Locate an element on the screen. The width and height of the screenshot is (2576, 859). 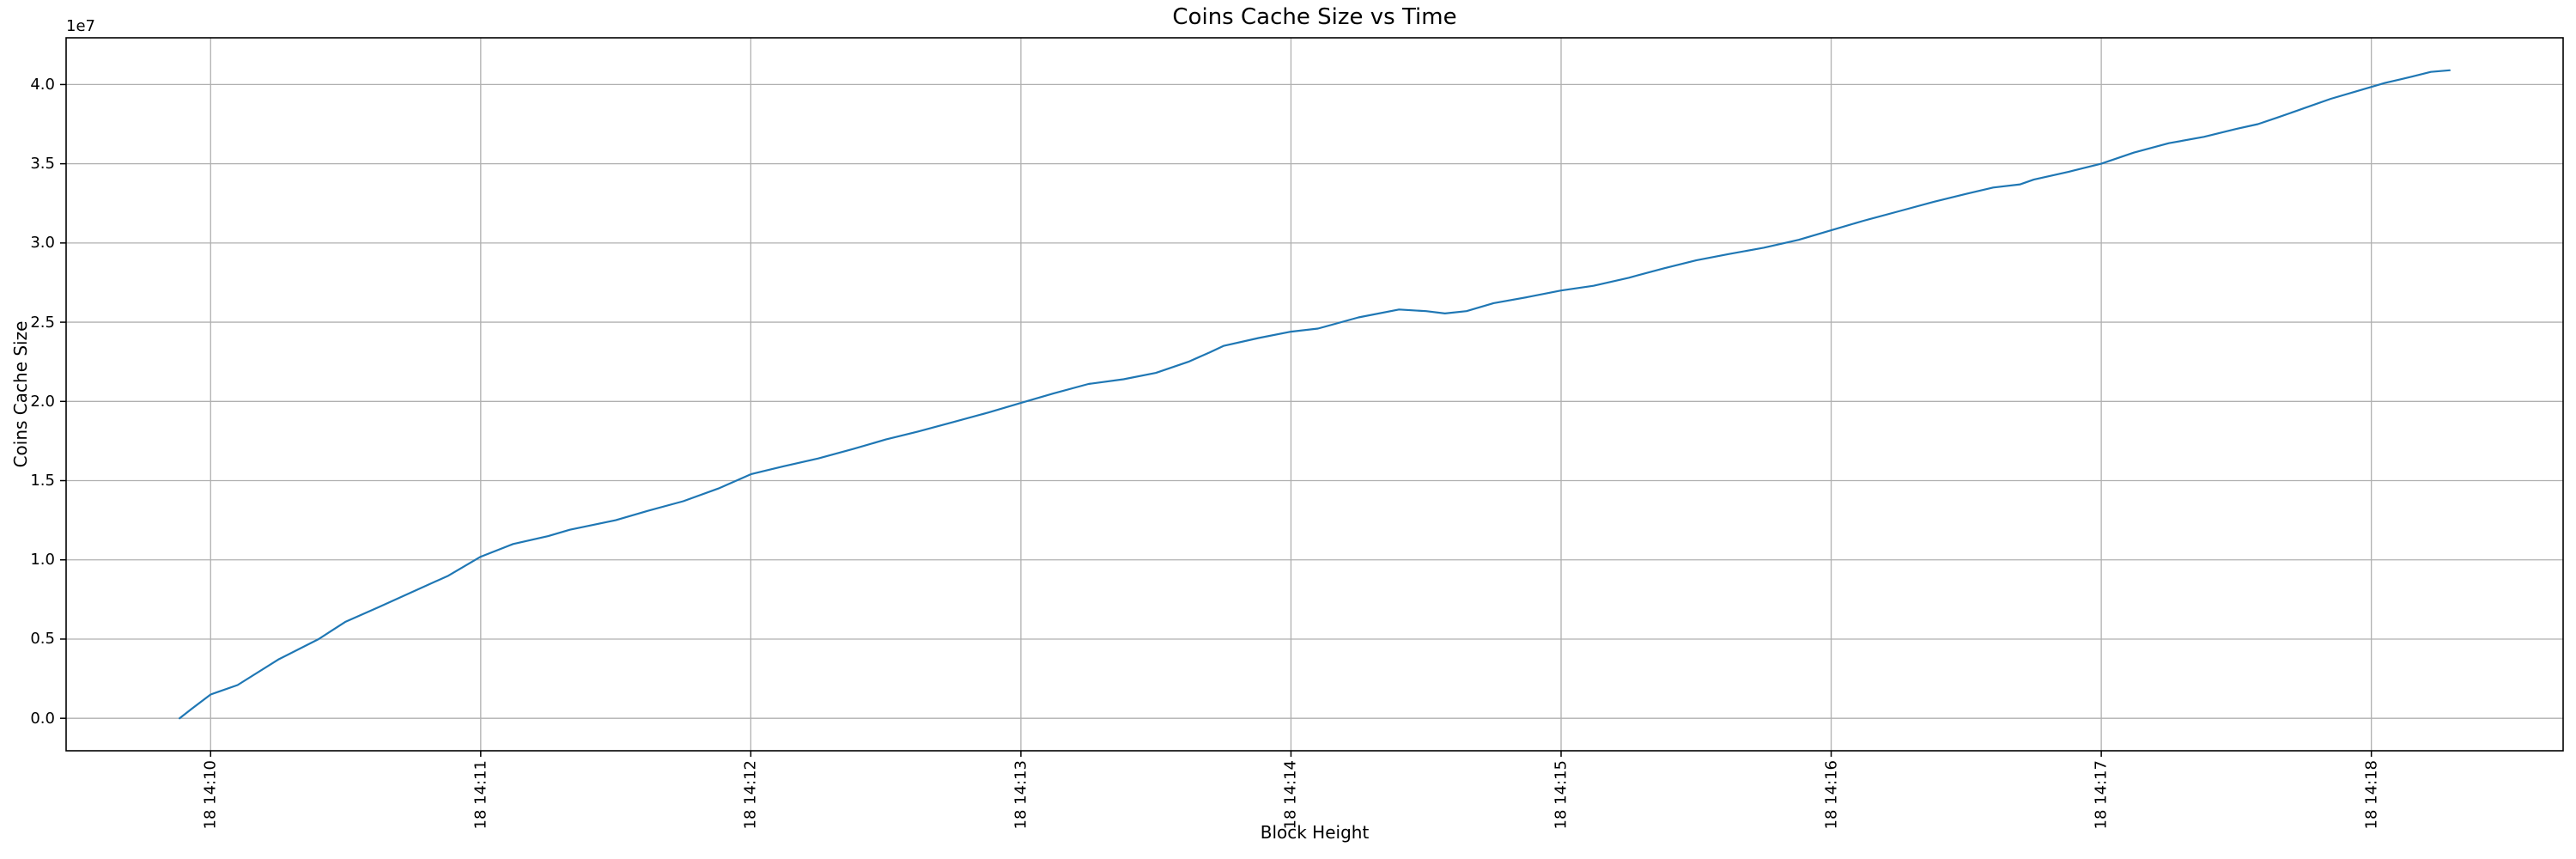
y-tick-label: 4.0 is located at coordinates (42, 85).